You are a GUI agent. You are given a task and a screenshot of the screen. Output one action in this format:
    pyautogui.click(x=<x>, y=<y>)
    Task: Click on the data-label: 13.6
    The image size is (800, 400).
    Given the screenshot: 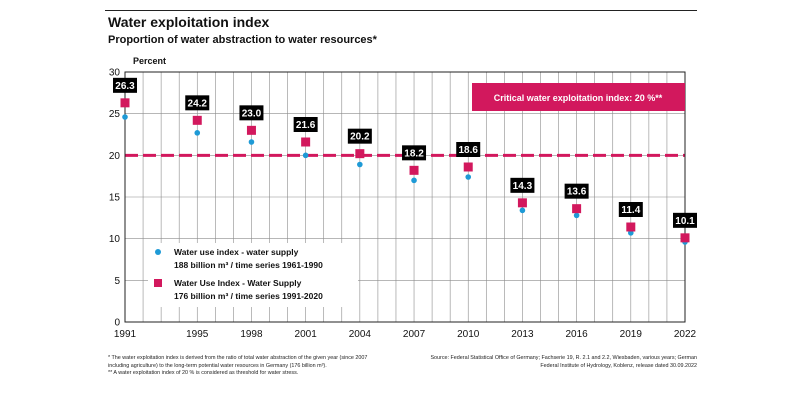 What is the action you would take?
    pyautogui.click(x=577, y=192)
    